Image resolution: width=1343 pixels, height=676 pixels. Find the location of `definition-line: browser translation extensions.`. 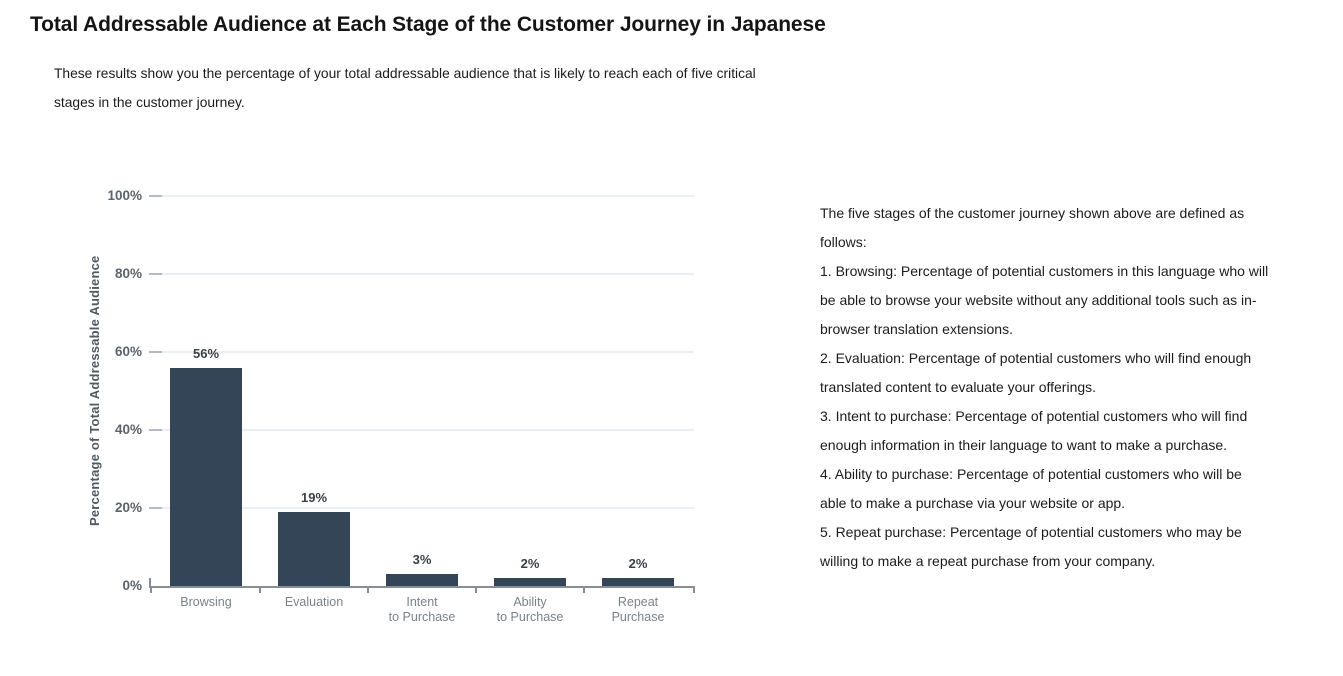

definition-line: browser translation extensions. is located at coordinates (916, 329).